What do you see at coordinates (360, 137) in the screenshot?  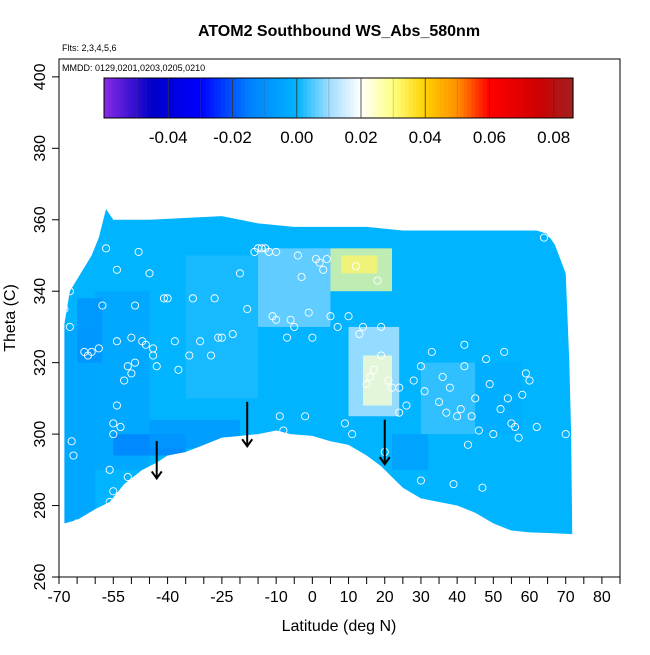 I see `colorbar-tick-label: 0.02` at bounding box center [360, 137].